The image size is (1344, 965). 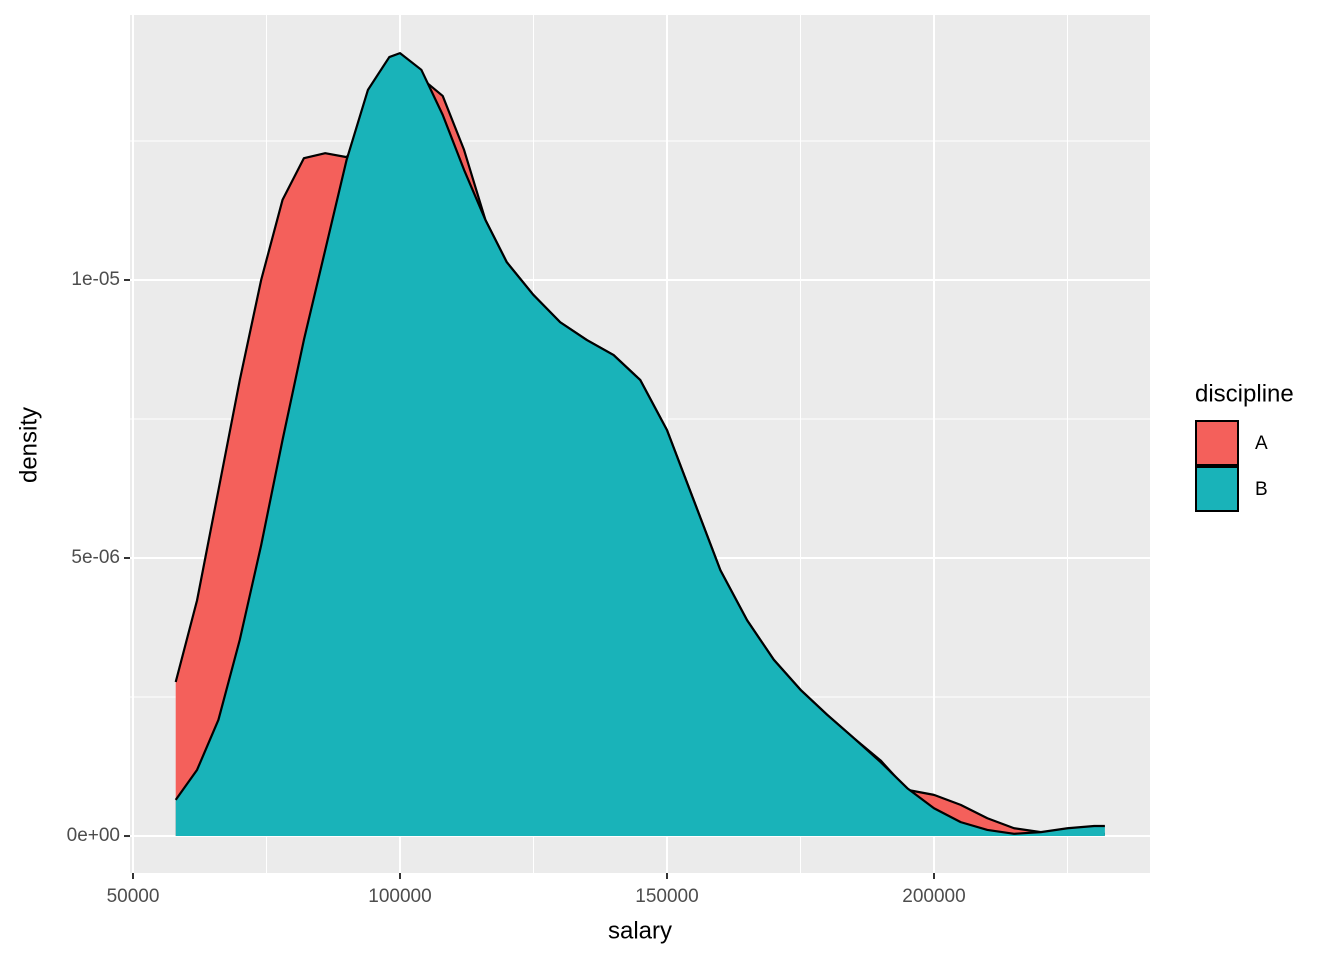 I want to click on legend: AB, so click(x=1231, y=466).